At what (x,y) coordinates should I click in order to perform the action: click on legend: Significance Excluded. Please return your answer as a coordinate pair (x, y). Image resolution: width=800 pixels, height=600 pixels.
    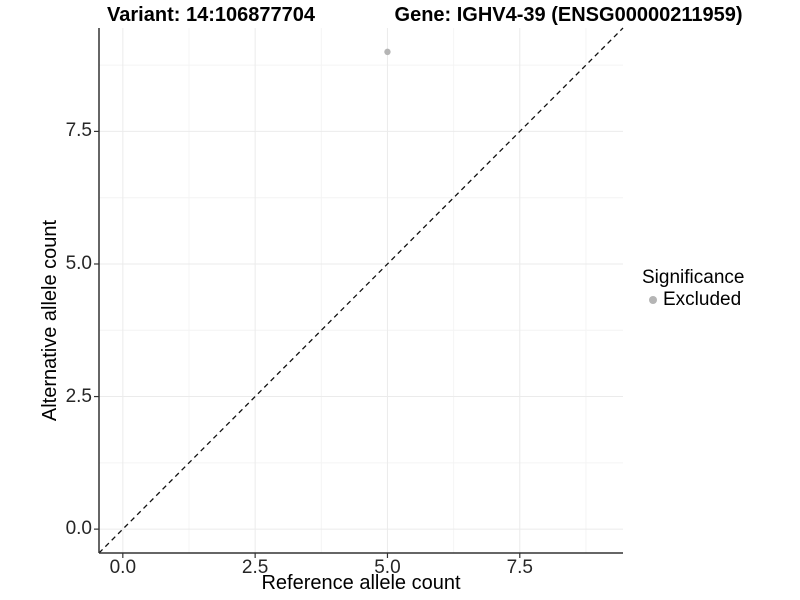
    Looking at the image, I should click on (693, 288).